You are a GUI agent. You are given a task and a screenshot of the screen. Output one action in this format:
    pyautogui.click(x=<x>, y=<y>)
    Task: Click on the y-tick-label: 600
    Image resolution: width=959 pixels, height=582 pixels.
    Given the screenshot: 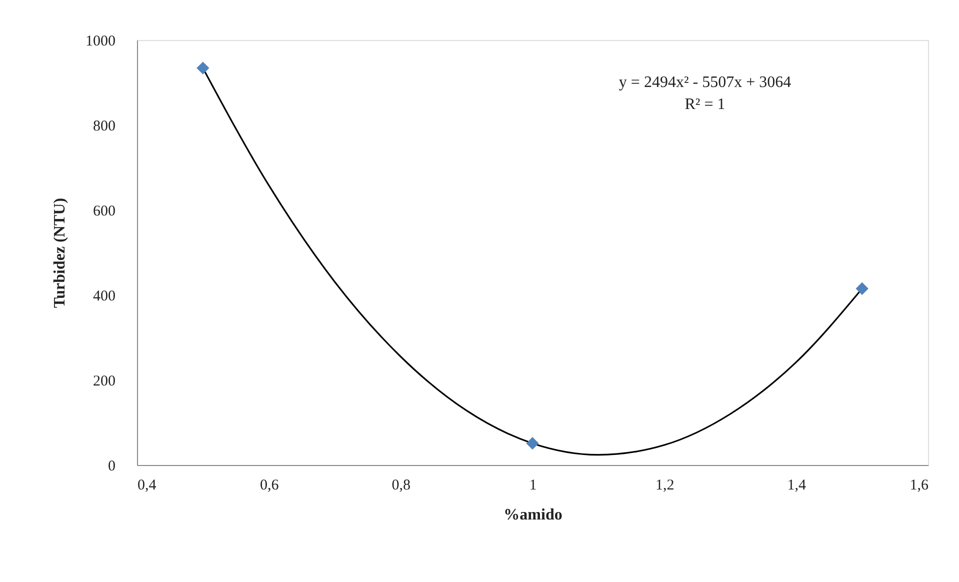 What is the action you would take?
    pyautogui.click(x=104, y=212)
    